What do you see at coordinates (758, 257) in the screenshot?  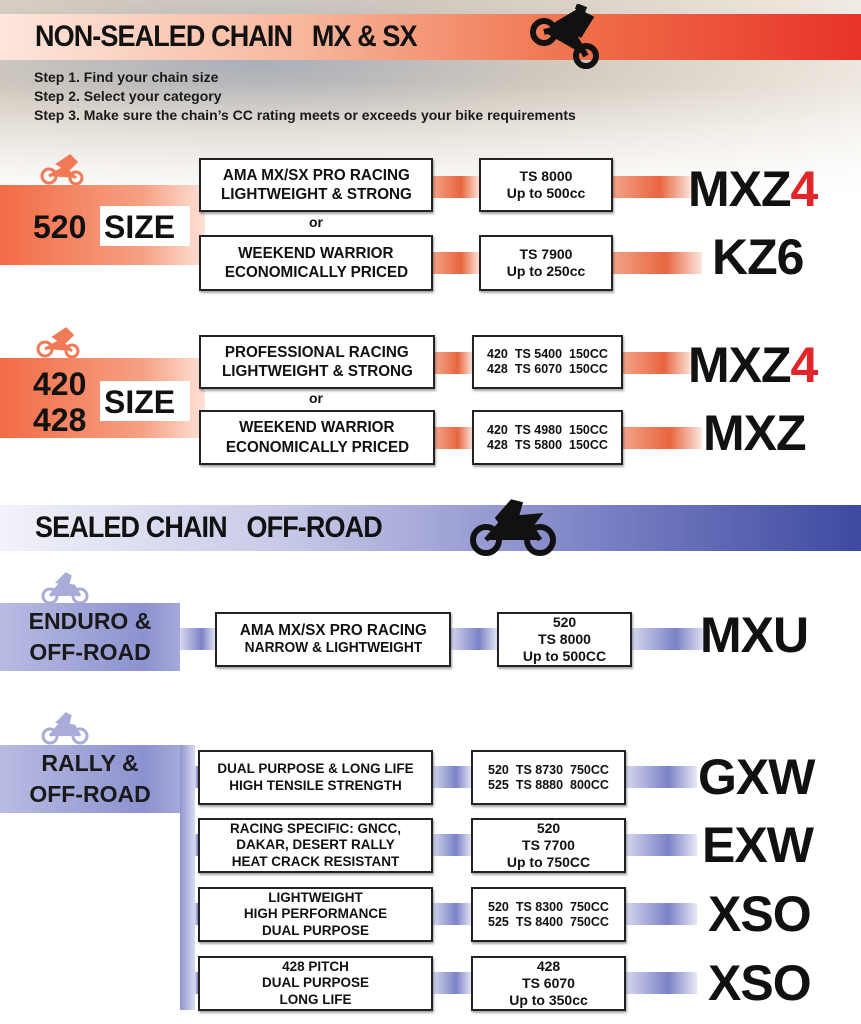 I see `product-name: KZ6` at bounding box center [758, 257].